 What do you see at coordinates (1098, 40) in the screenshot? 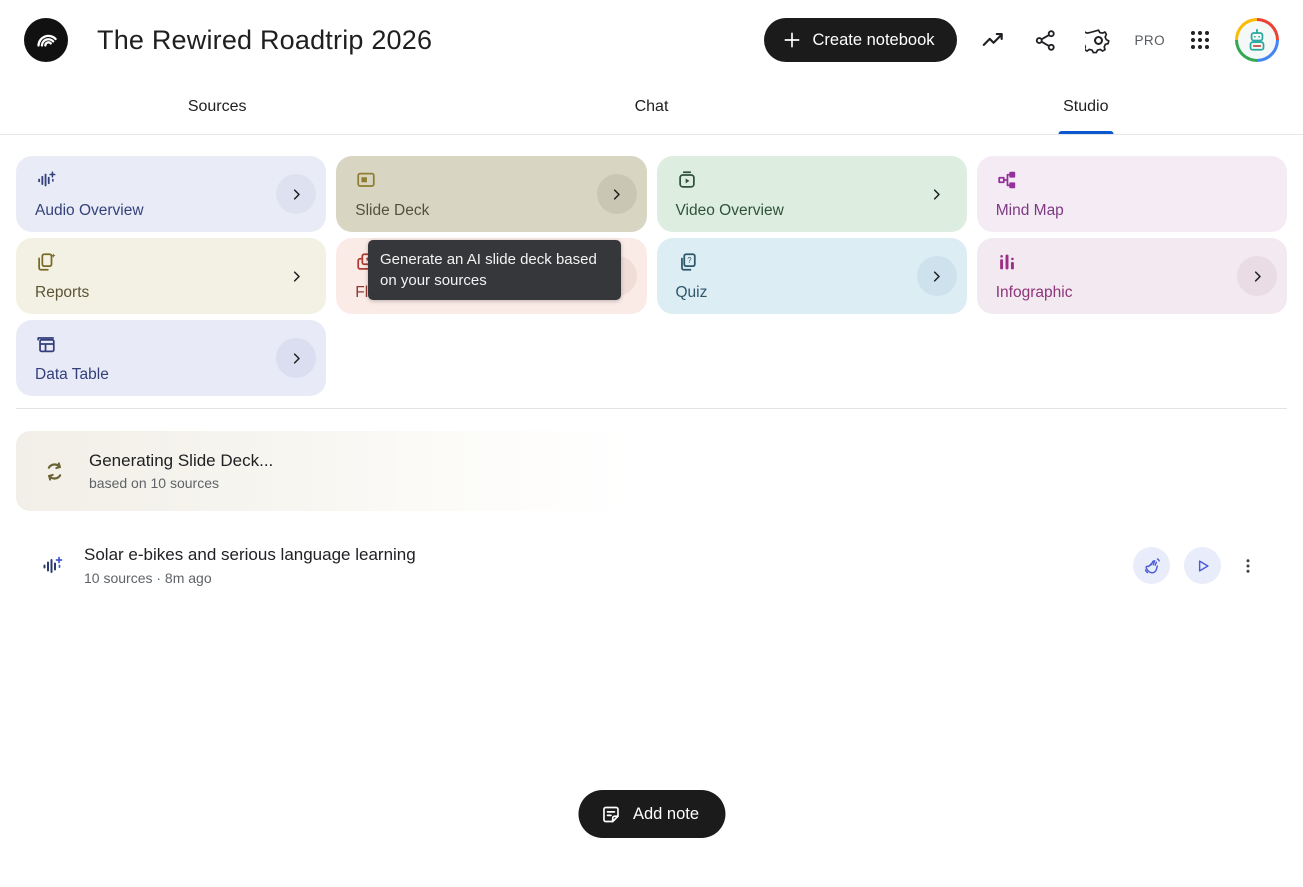
I see `settings-gear-icon` at bounding box center [1098, 40].